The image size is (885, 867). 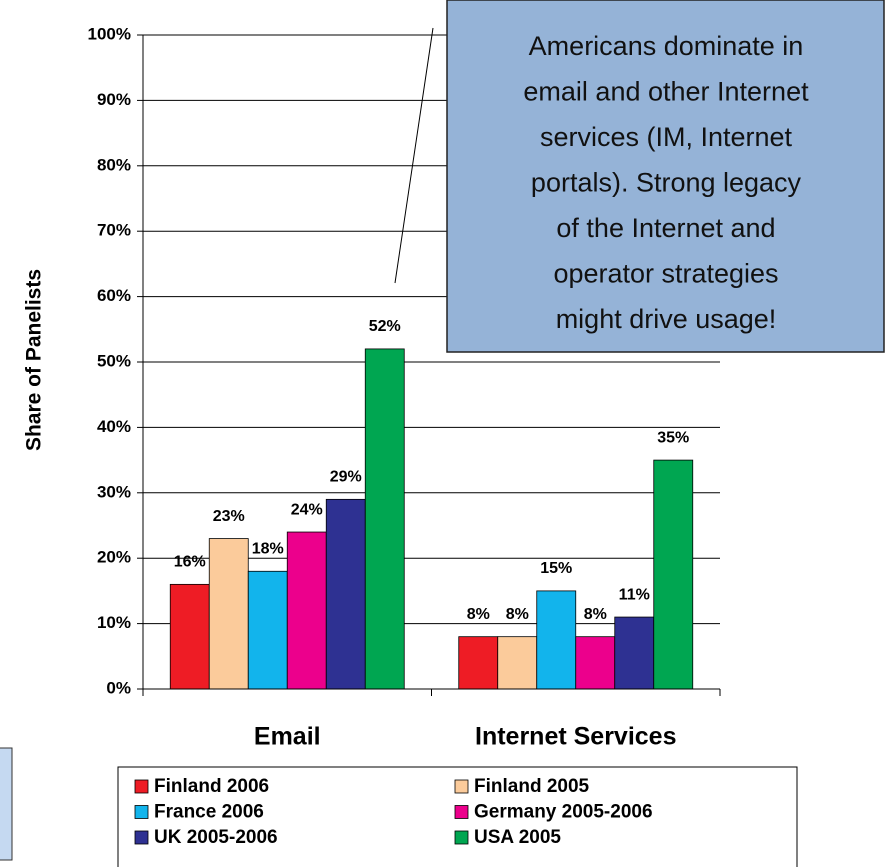 I want to click on annotation-text: email and other Internet, so click(x=666, y=92).